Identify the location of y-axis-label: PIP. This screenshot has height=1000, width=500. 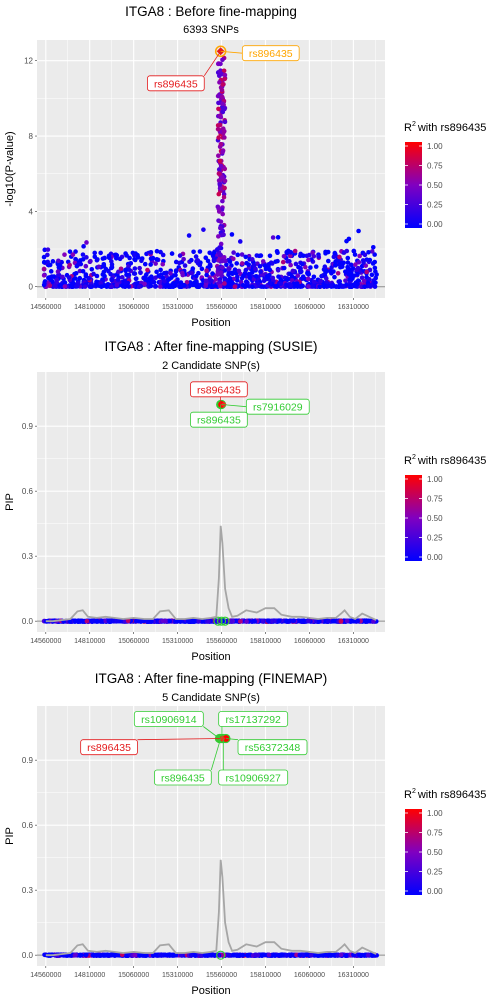
(10, 836).